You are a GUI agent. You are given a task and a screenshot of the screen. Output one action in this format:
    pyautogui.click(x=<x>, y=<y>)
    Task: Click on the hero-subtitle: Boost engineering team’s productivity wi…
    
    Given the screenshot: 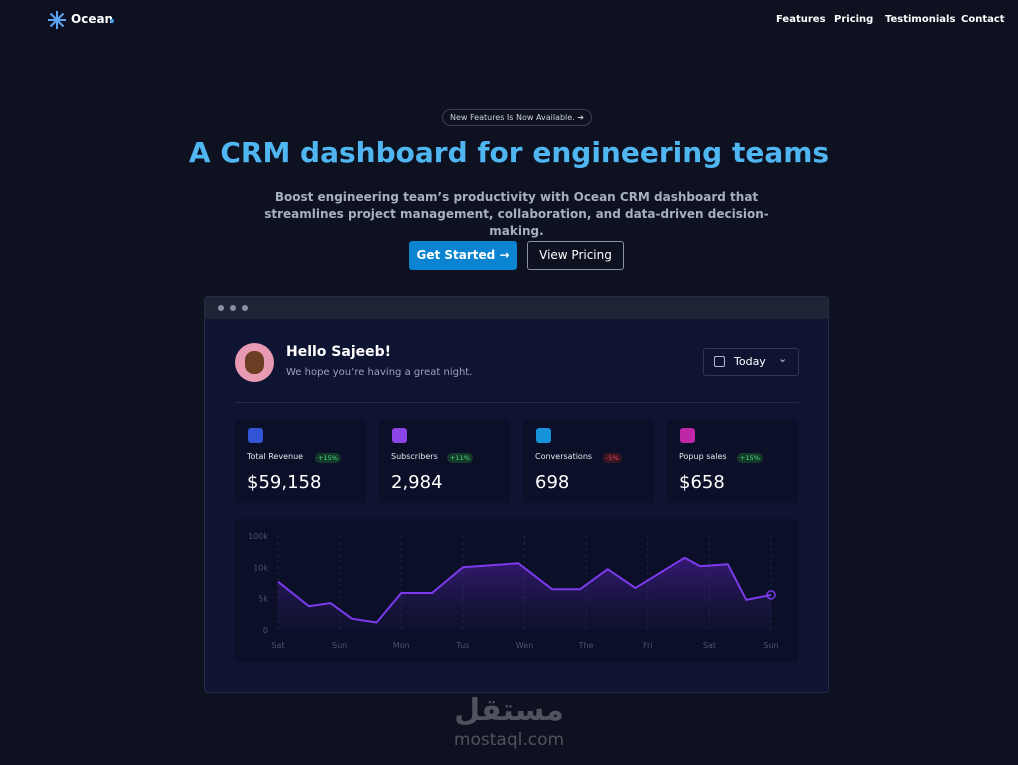 What is the action you would take?
    pyautogui.click(x=516, y=214)
    